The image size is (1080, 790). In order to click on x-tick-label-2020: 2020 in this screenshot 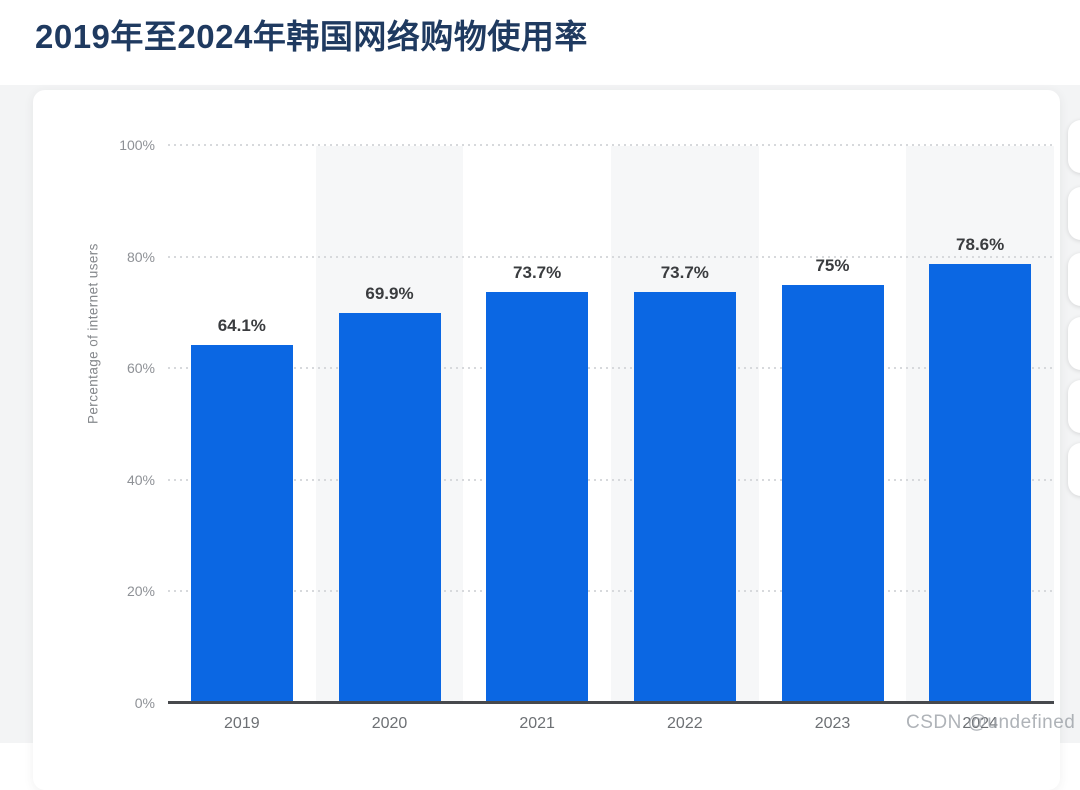, I will do `click(389, 723)`.